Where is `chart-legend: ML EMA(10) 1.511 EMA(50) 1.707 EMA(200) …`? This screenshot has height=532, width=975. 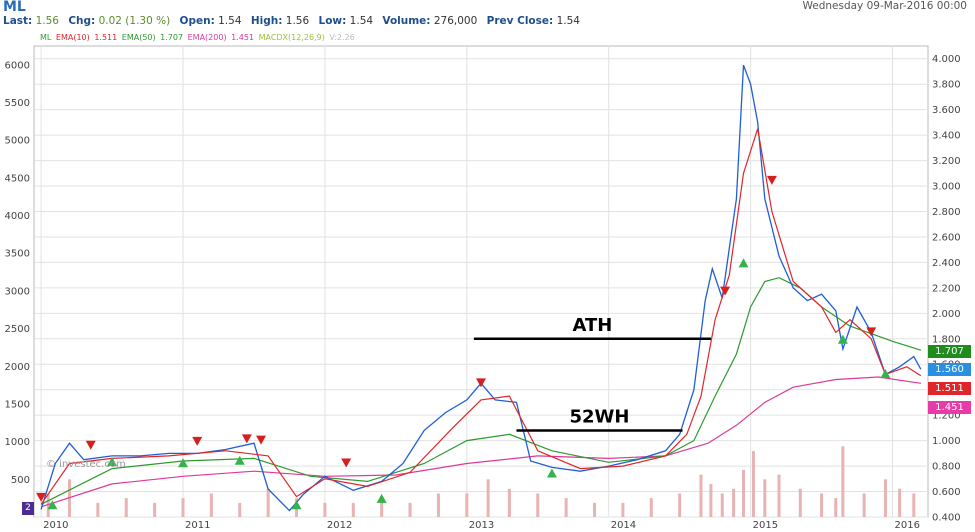 chart-legend: ML EMA(10) 1.511 EMA(50) 1.707 EMA(200) … is located at coordinates (198, 37).